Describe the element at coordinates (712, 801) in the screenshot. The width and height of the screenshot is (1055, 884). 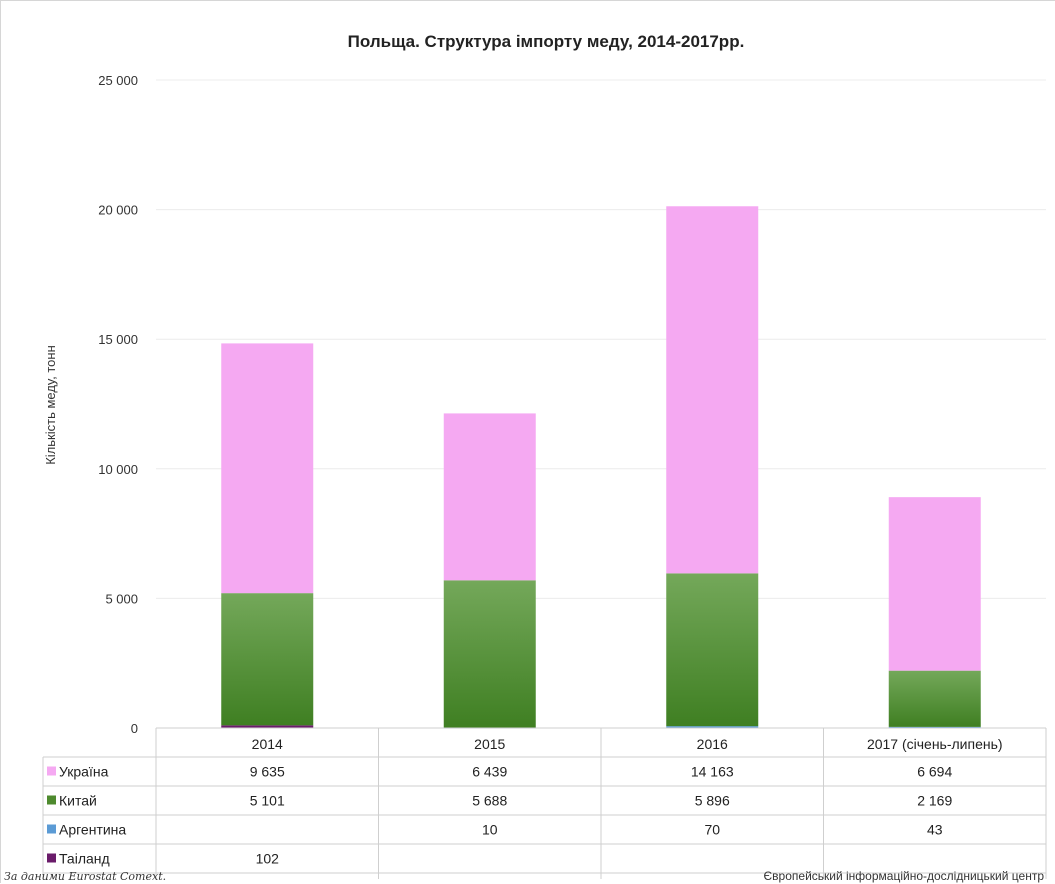
I see `table-cell-value: 5 896` at that location.